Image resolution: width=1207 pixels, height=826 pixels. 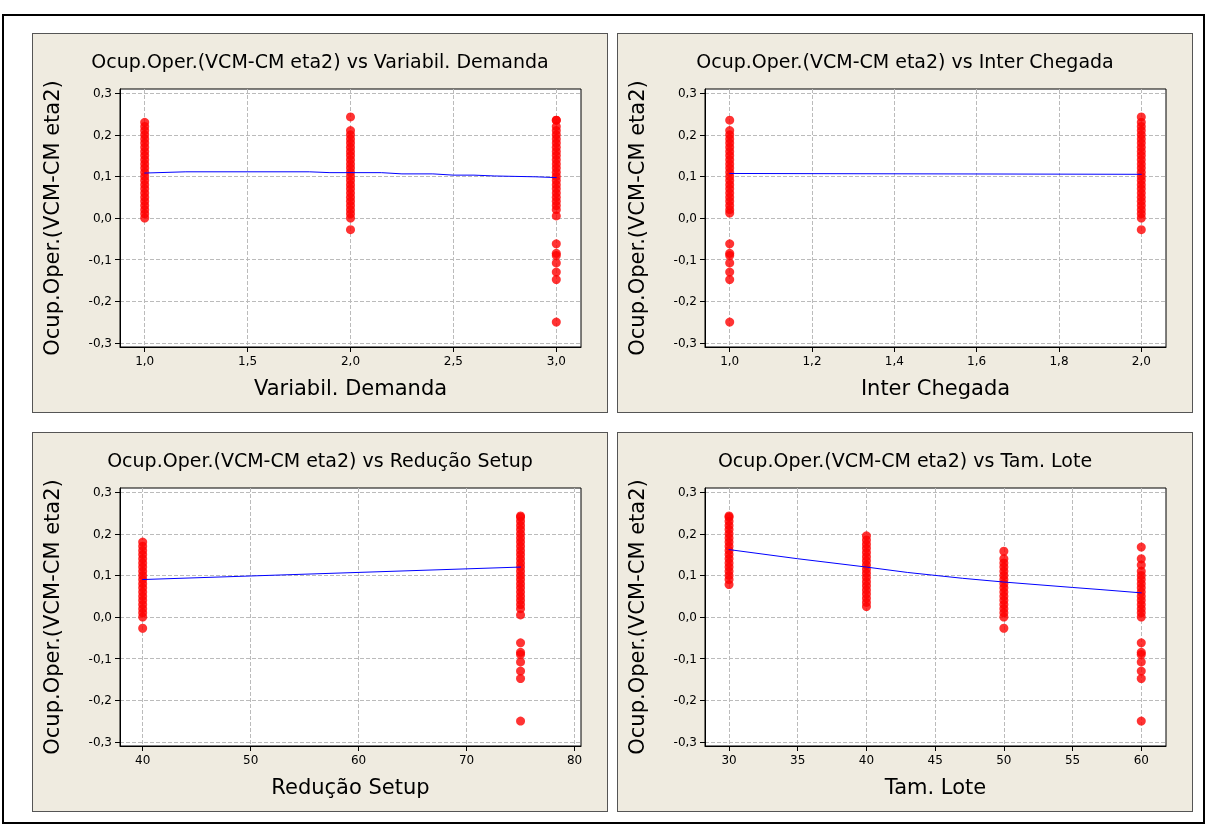 What do you see at coordinates (935, 760) in the screenshot?
I see `x-tick-label: 45` at bounding box center [935, 760].